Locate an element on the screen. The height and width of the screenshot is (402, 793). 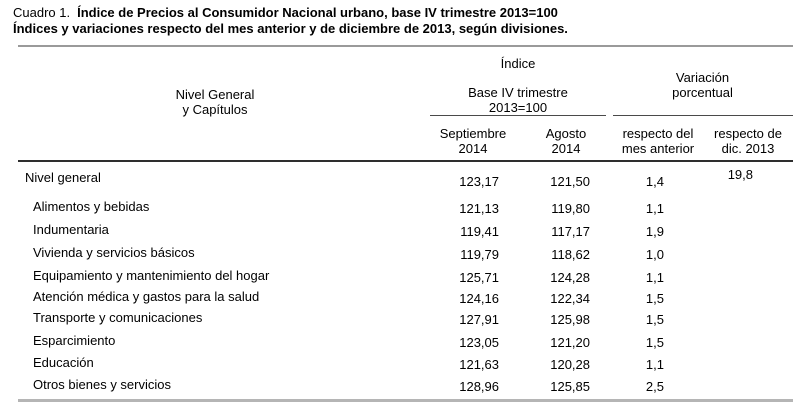
row-label: Otros bienes y servicios is located at coordinates (102, 384).